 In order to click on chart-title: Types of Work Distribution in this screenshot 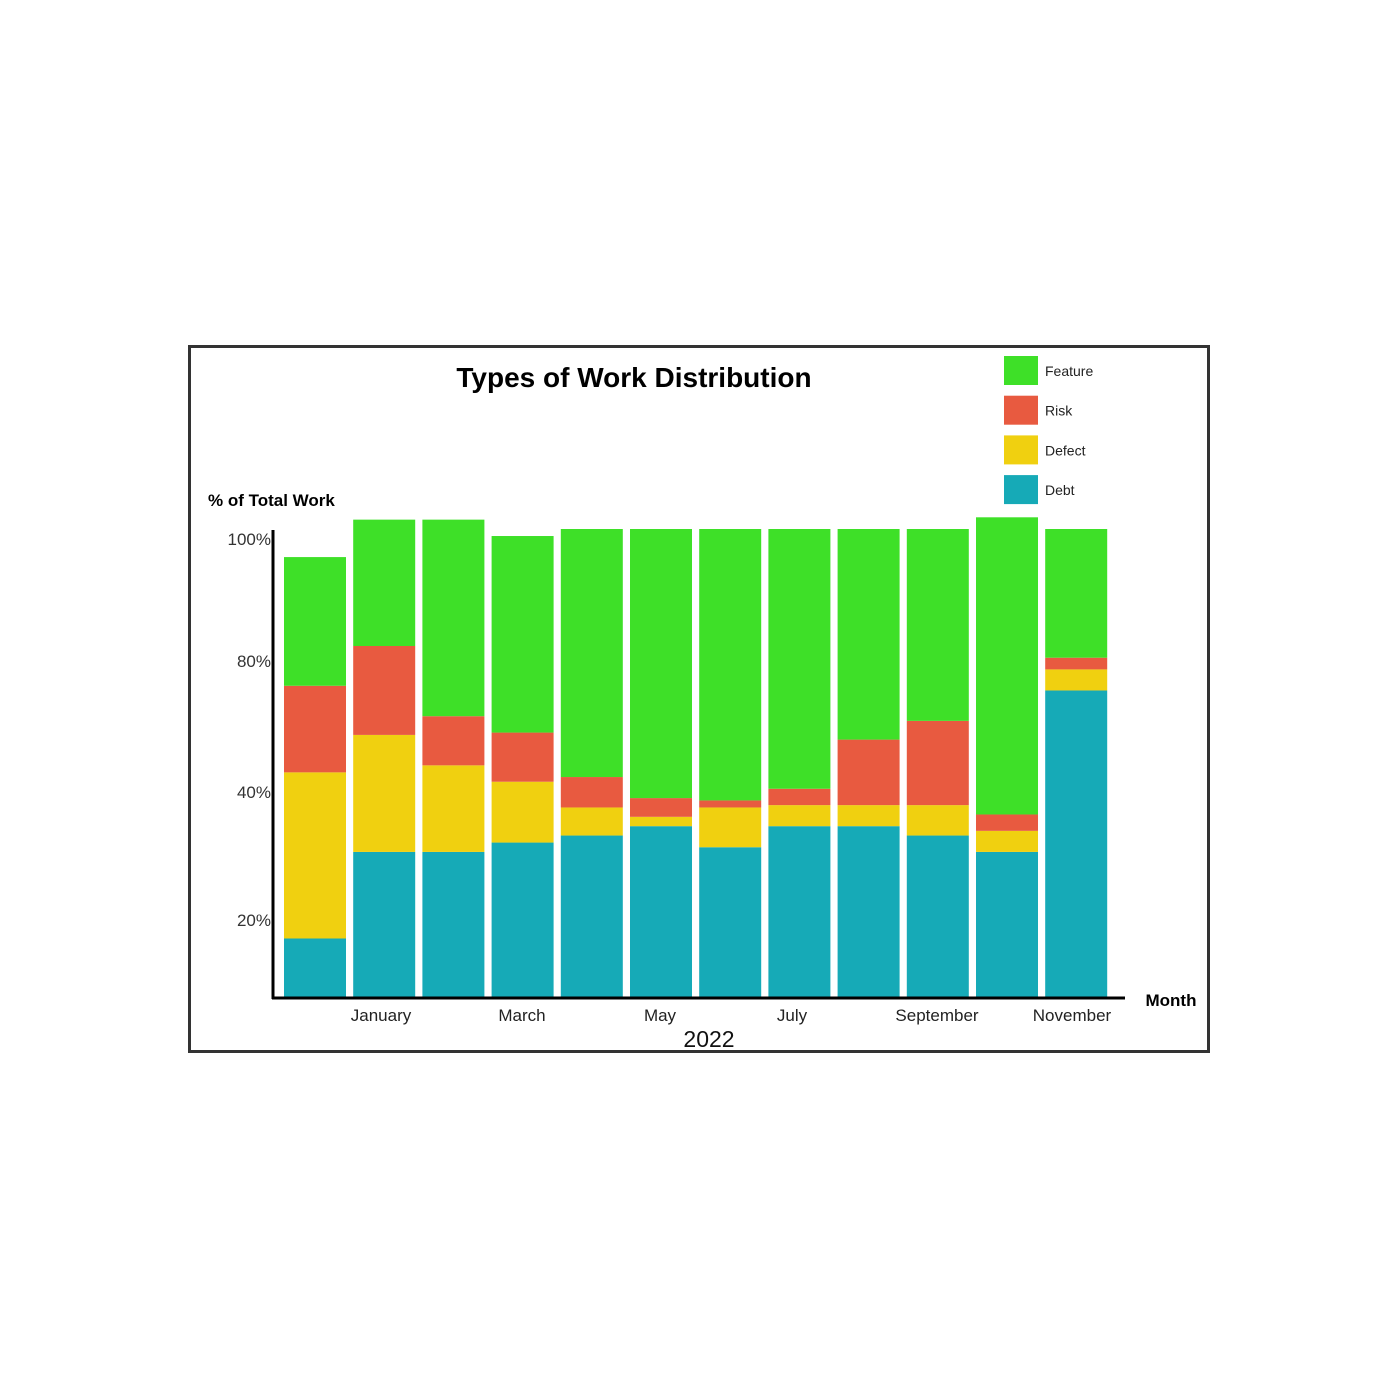, I will do `click(633, 377)`.